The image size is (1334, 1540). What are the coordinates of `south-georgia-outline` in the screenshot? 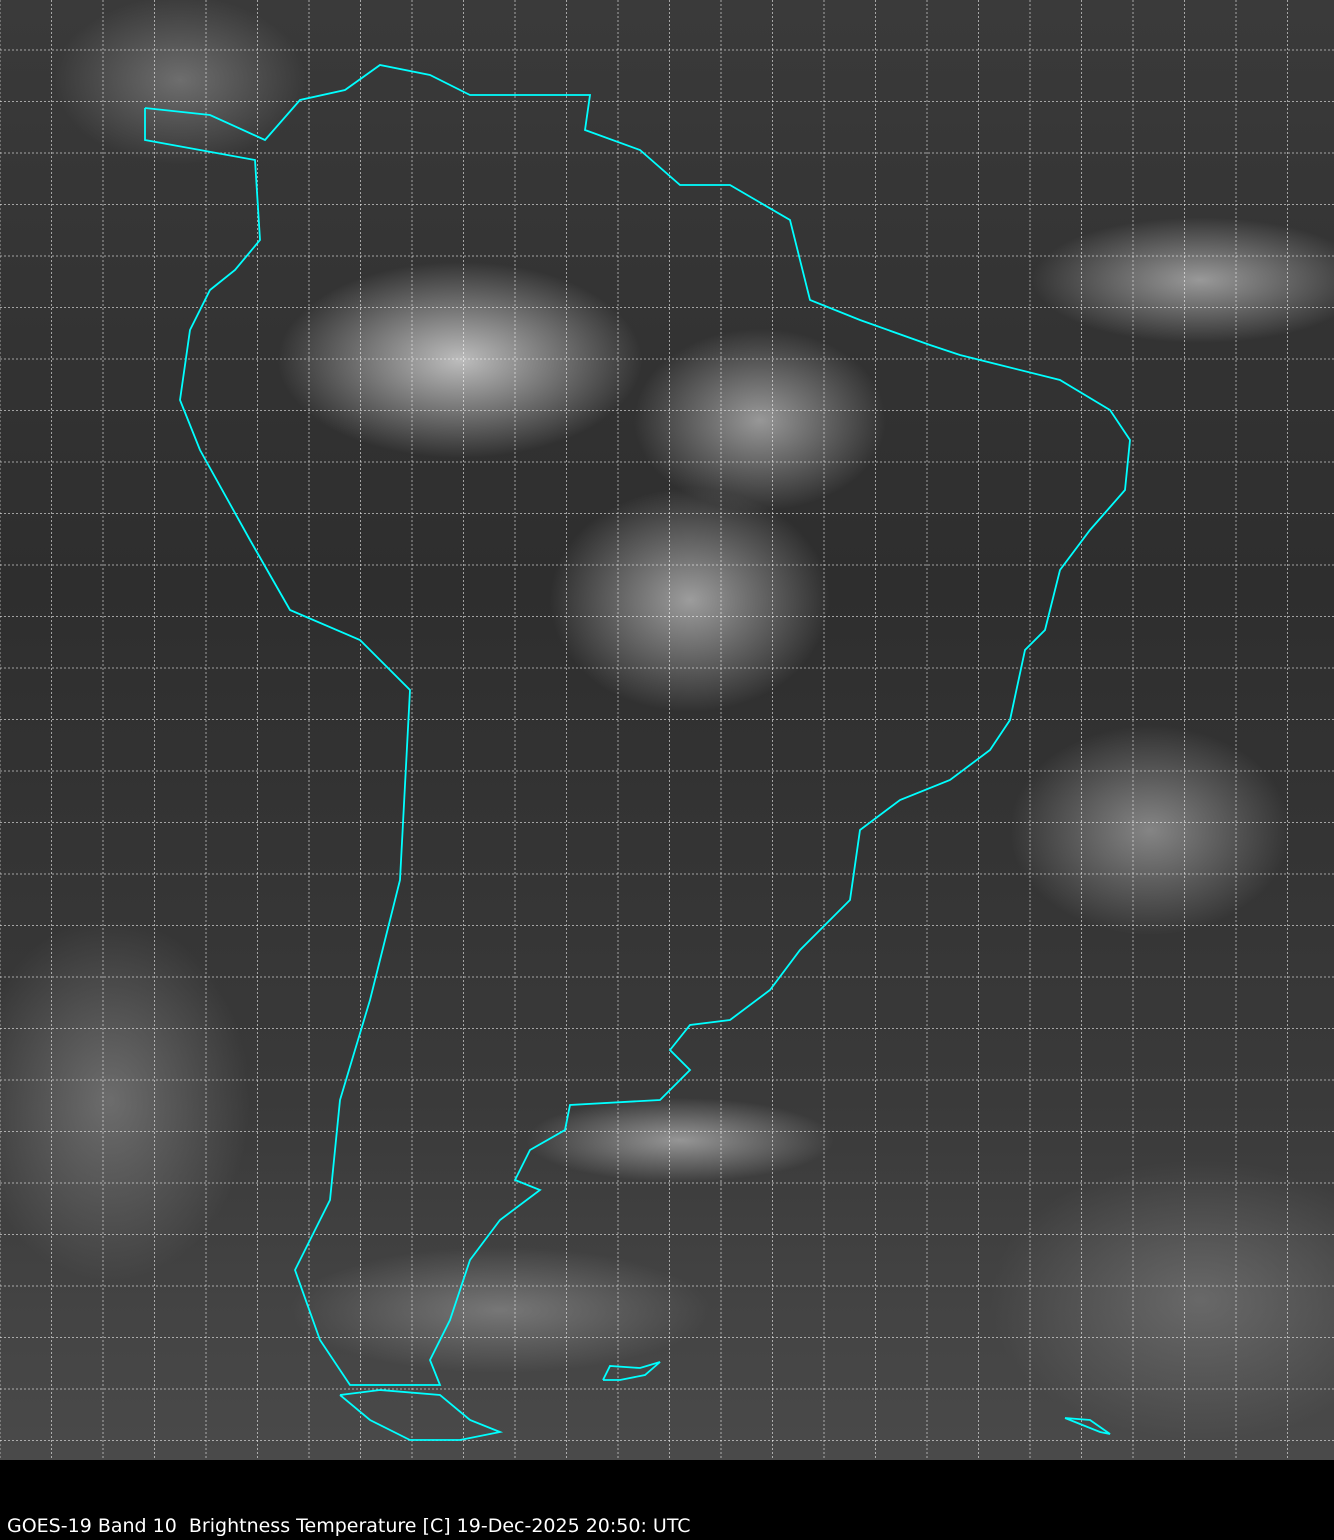 It's located at (1087, 1426).